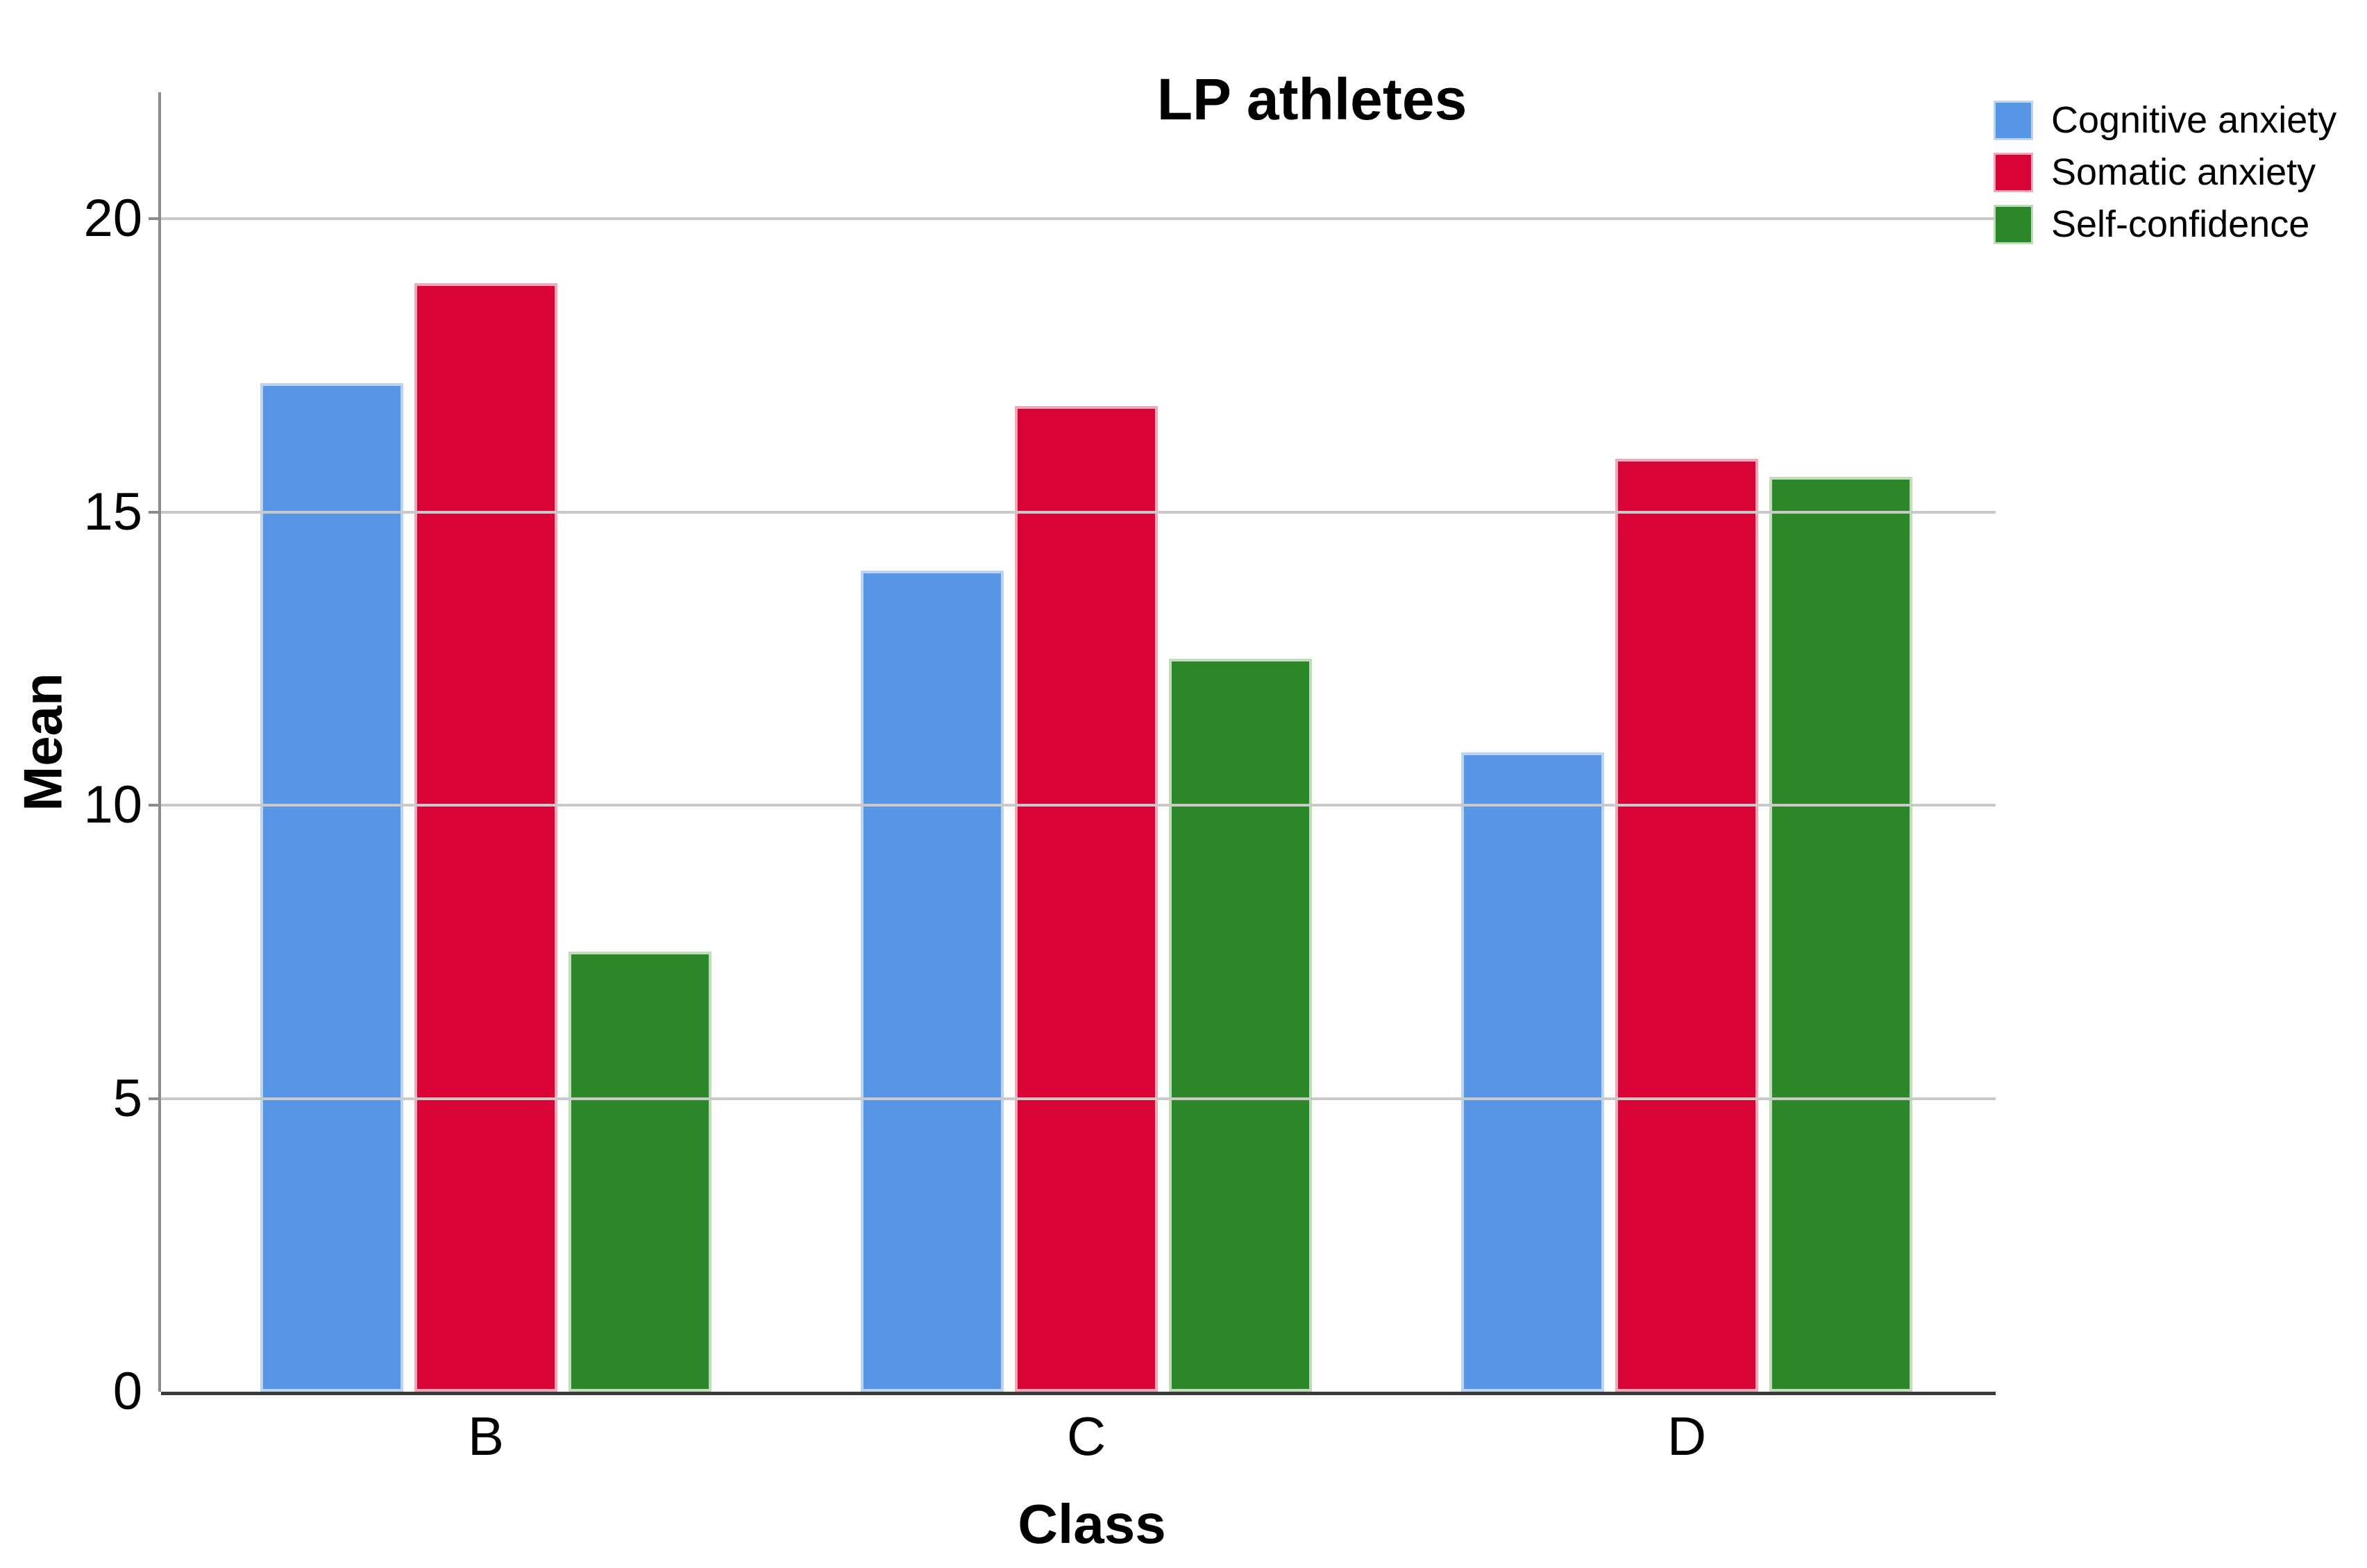  I want to click on y-tick-label-20: 20, so click(112, 218).